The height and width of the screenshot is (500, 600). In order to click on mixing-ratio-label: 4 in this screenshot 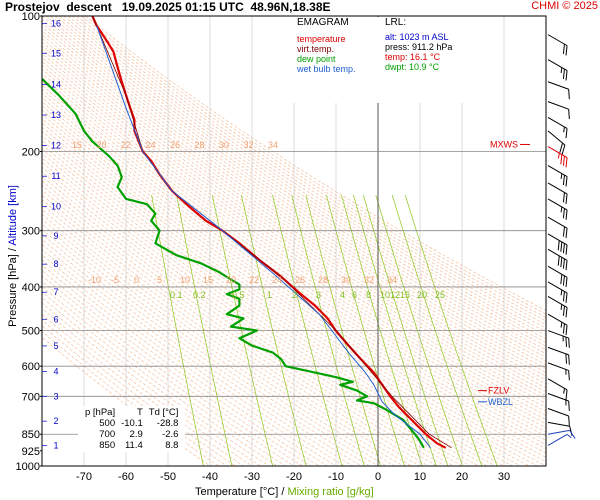, I will do `click(342, 295)`.